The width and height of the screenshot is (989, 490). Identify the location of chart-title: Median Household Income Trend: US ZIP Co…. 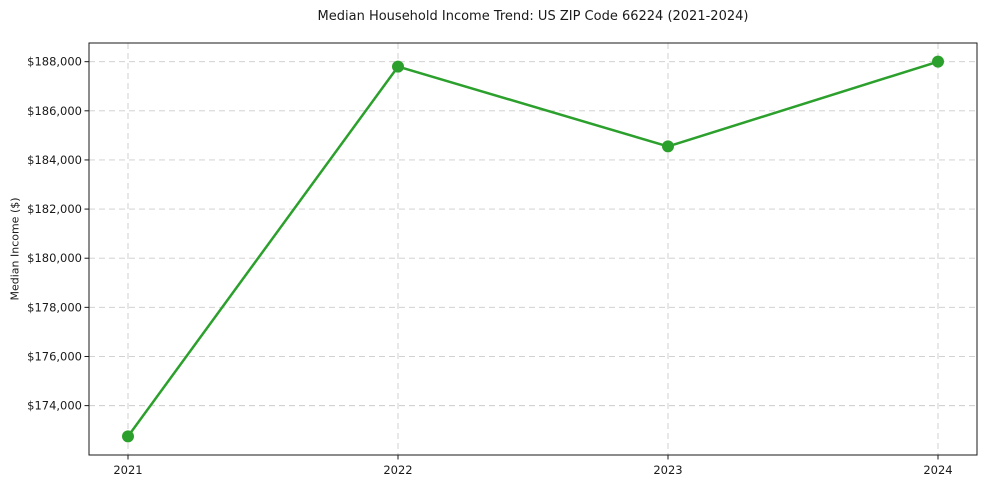
(533, 16).